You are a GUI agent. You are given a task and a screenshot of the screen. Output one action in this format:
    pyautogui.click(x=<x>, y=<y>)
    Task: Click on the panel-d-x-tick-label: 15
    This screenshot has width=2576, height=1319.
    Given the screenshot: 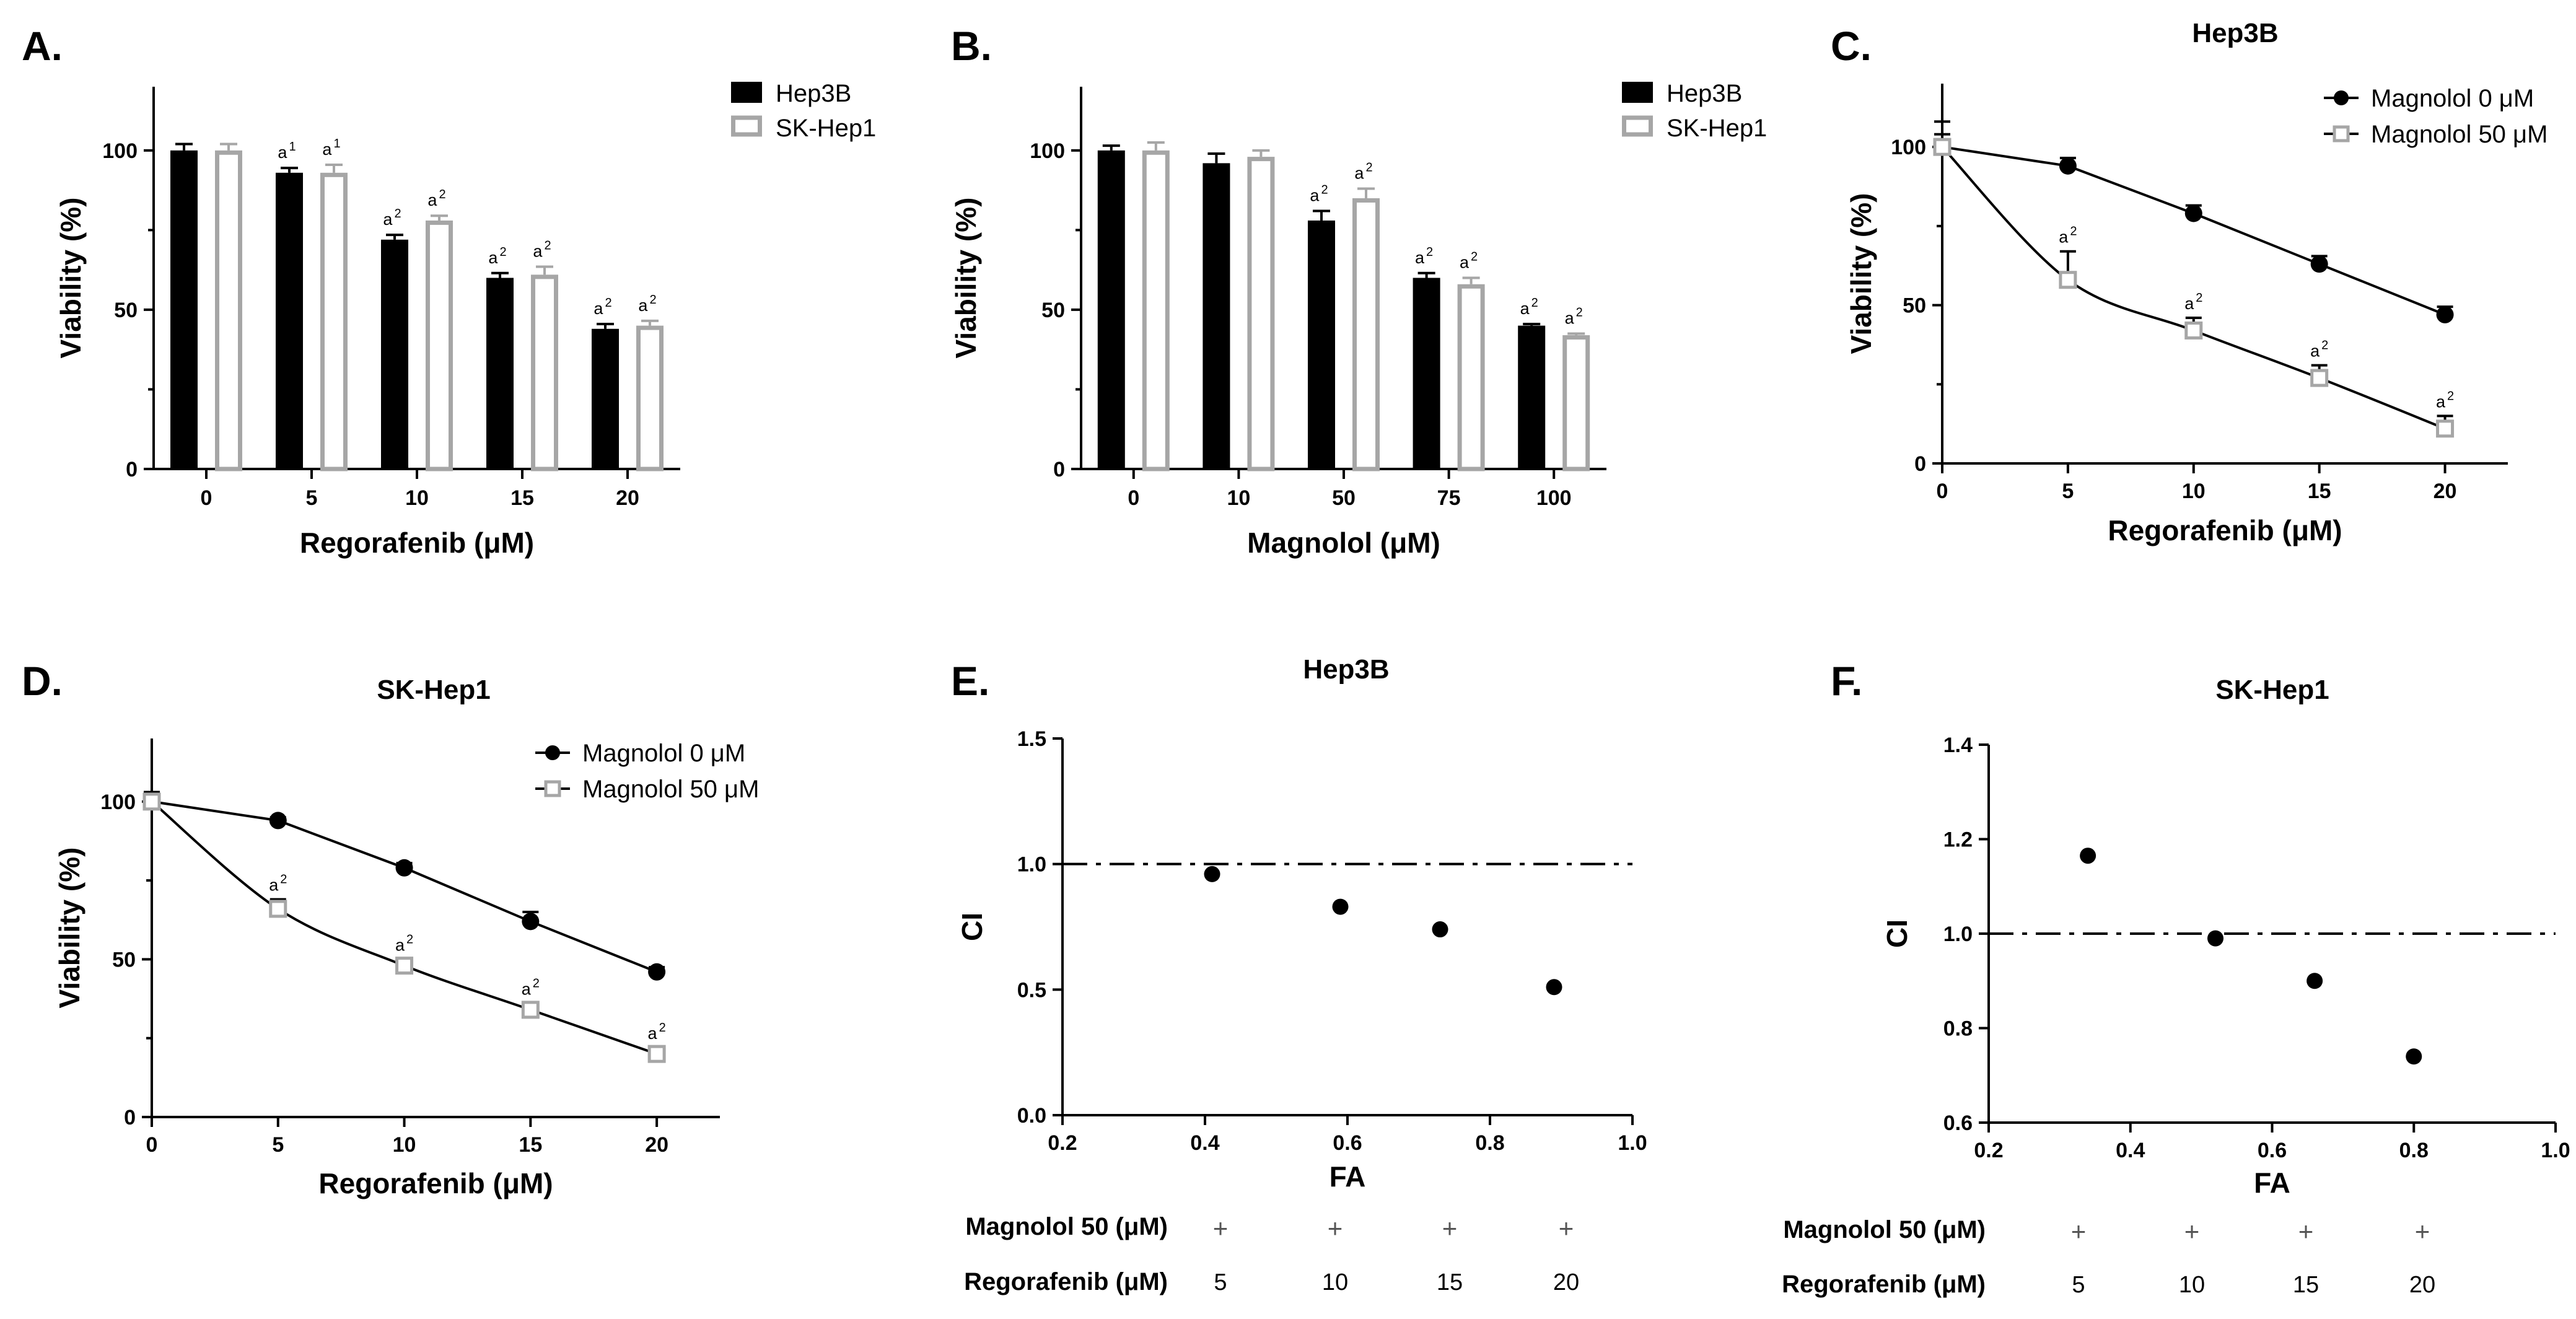 What is the action you would take?
    pyautogui.click(x=530, y=1145)
    